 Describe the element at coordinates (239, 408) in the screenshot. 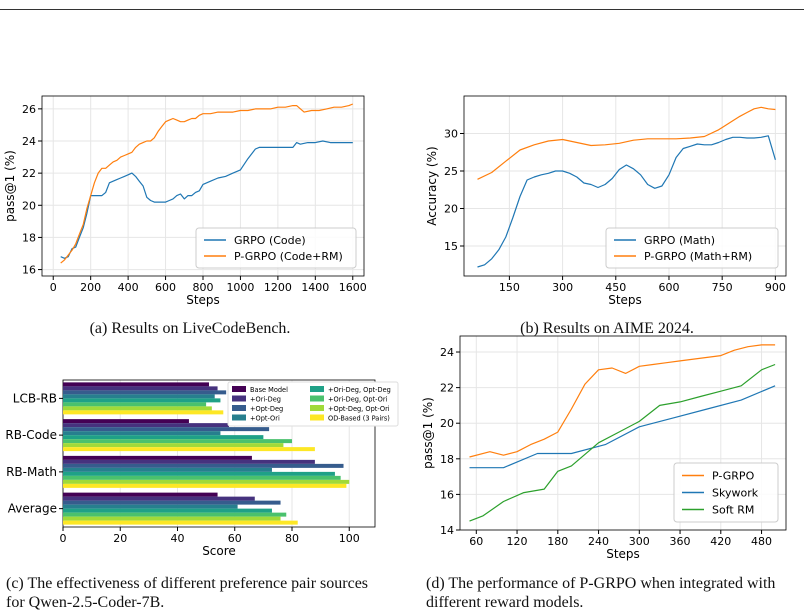

I see `legend-swatch-opt-deg` at that location.